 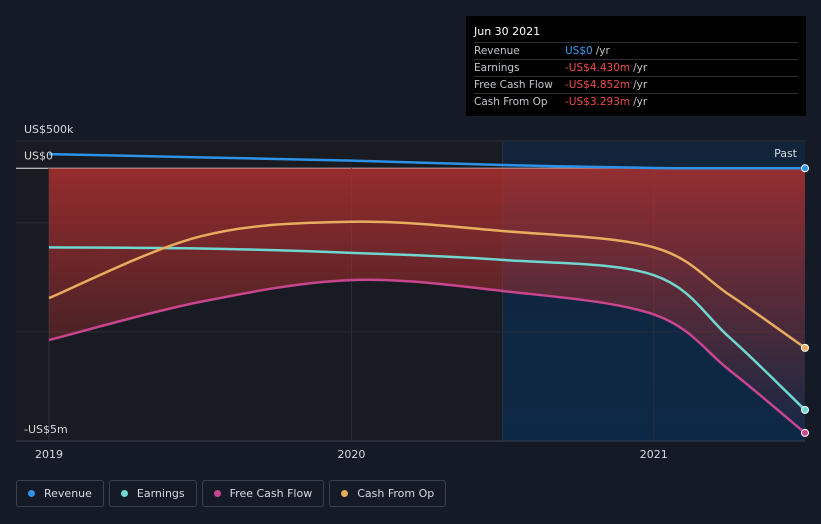 I want to click on x-tick-label: 2020, so click(x=351, y=454).